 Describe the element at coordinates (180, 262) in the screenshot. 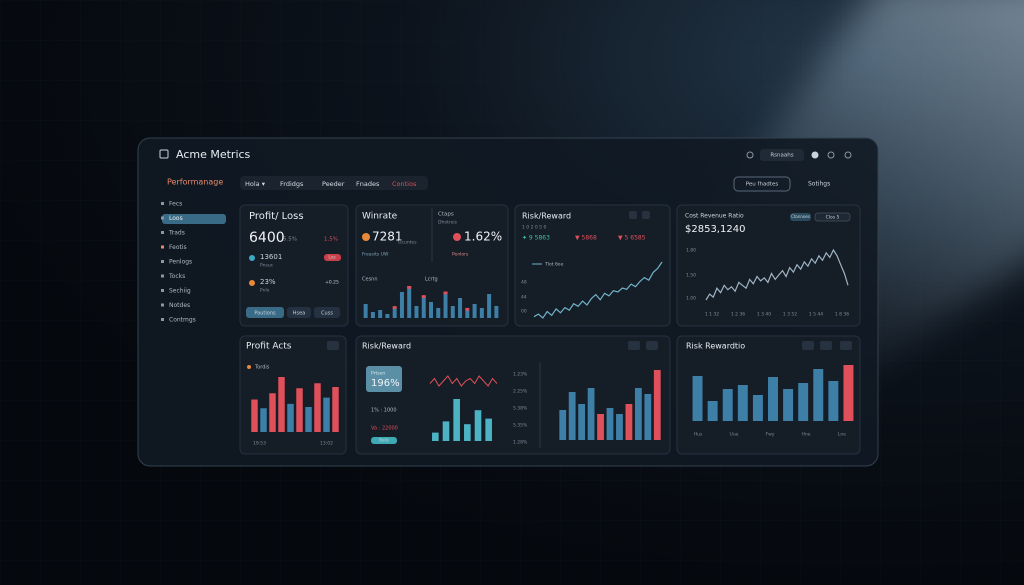

I see `nav-item: Penlogs` at that location.